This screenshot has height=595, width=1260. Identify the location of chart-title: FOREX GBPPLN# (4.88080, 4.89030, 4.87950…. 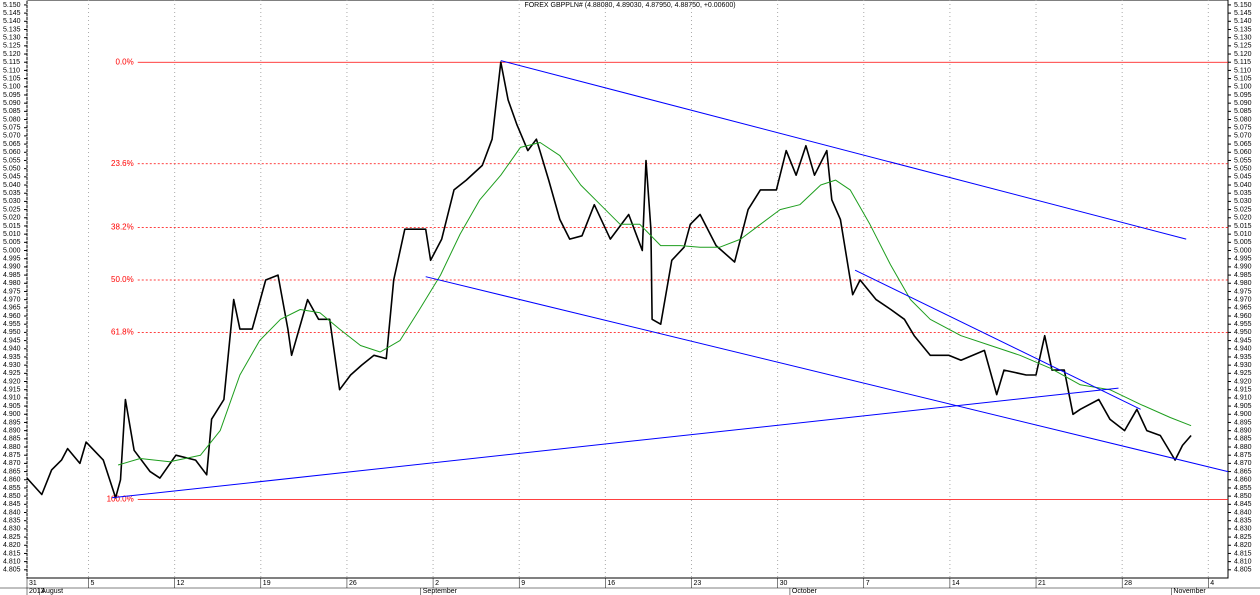
(629, 5).